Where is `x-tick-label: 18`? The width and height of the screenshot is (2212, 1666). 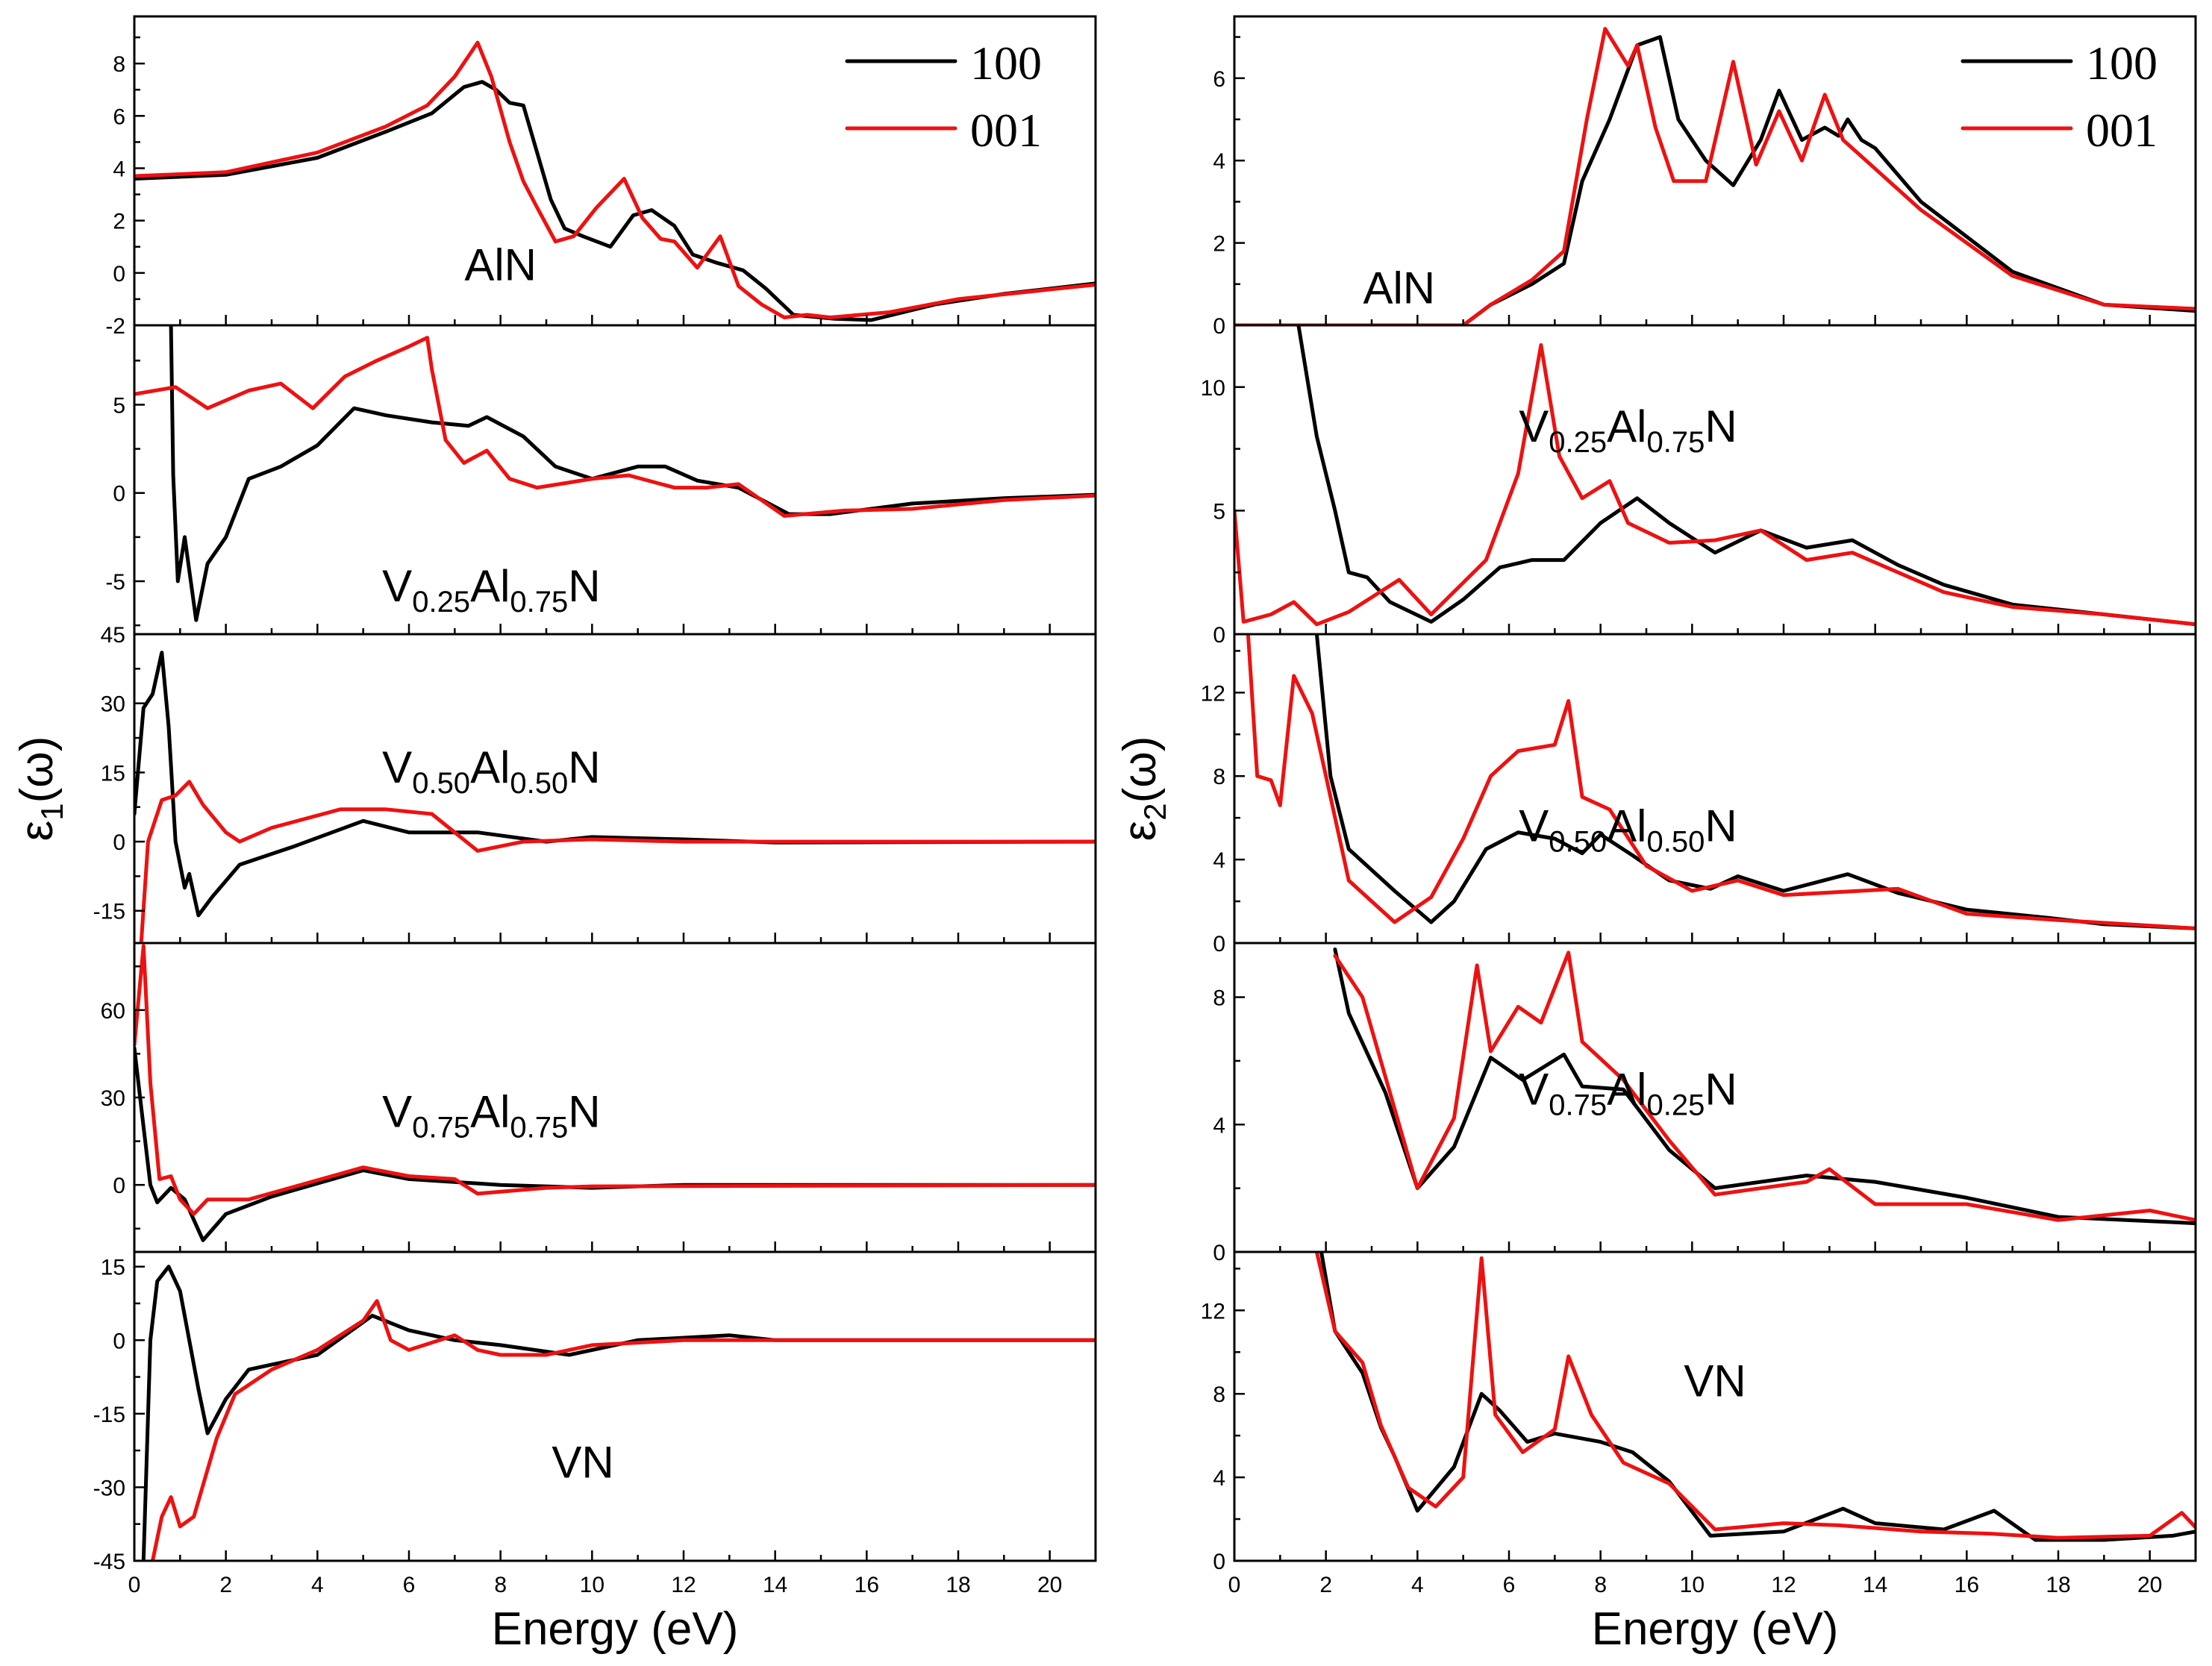
x-tick-label: 18 is located at coordinates (958, 1585).